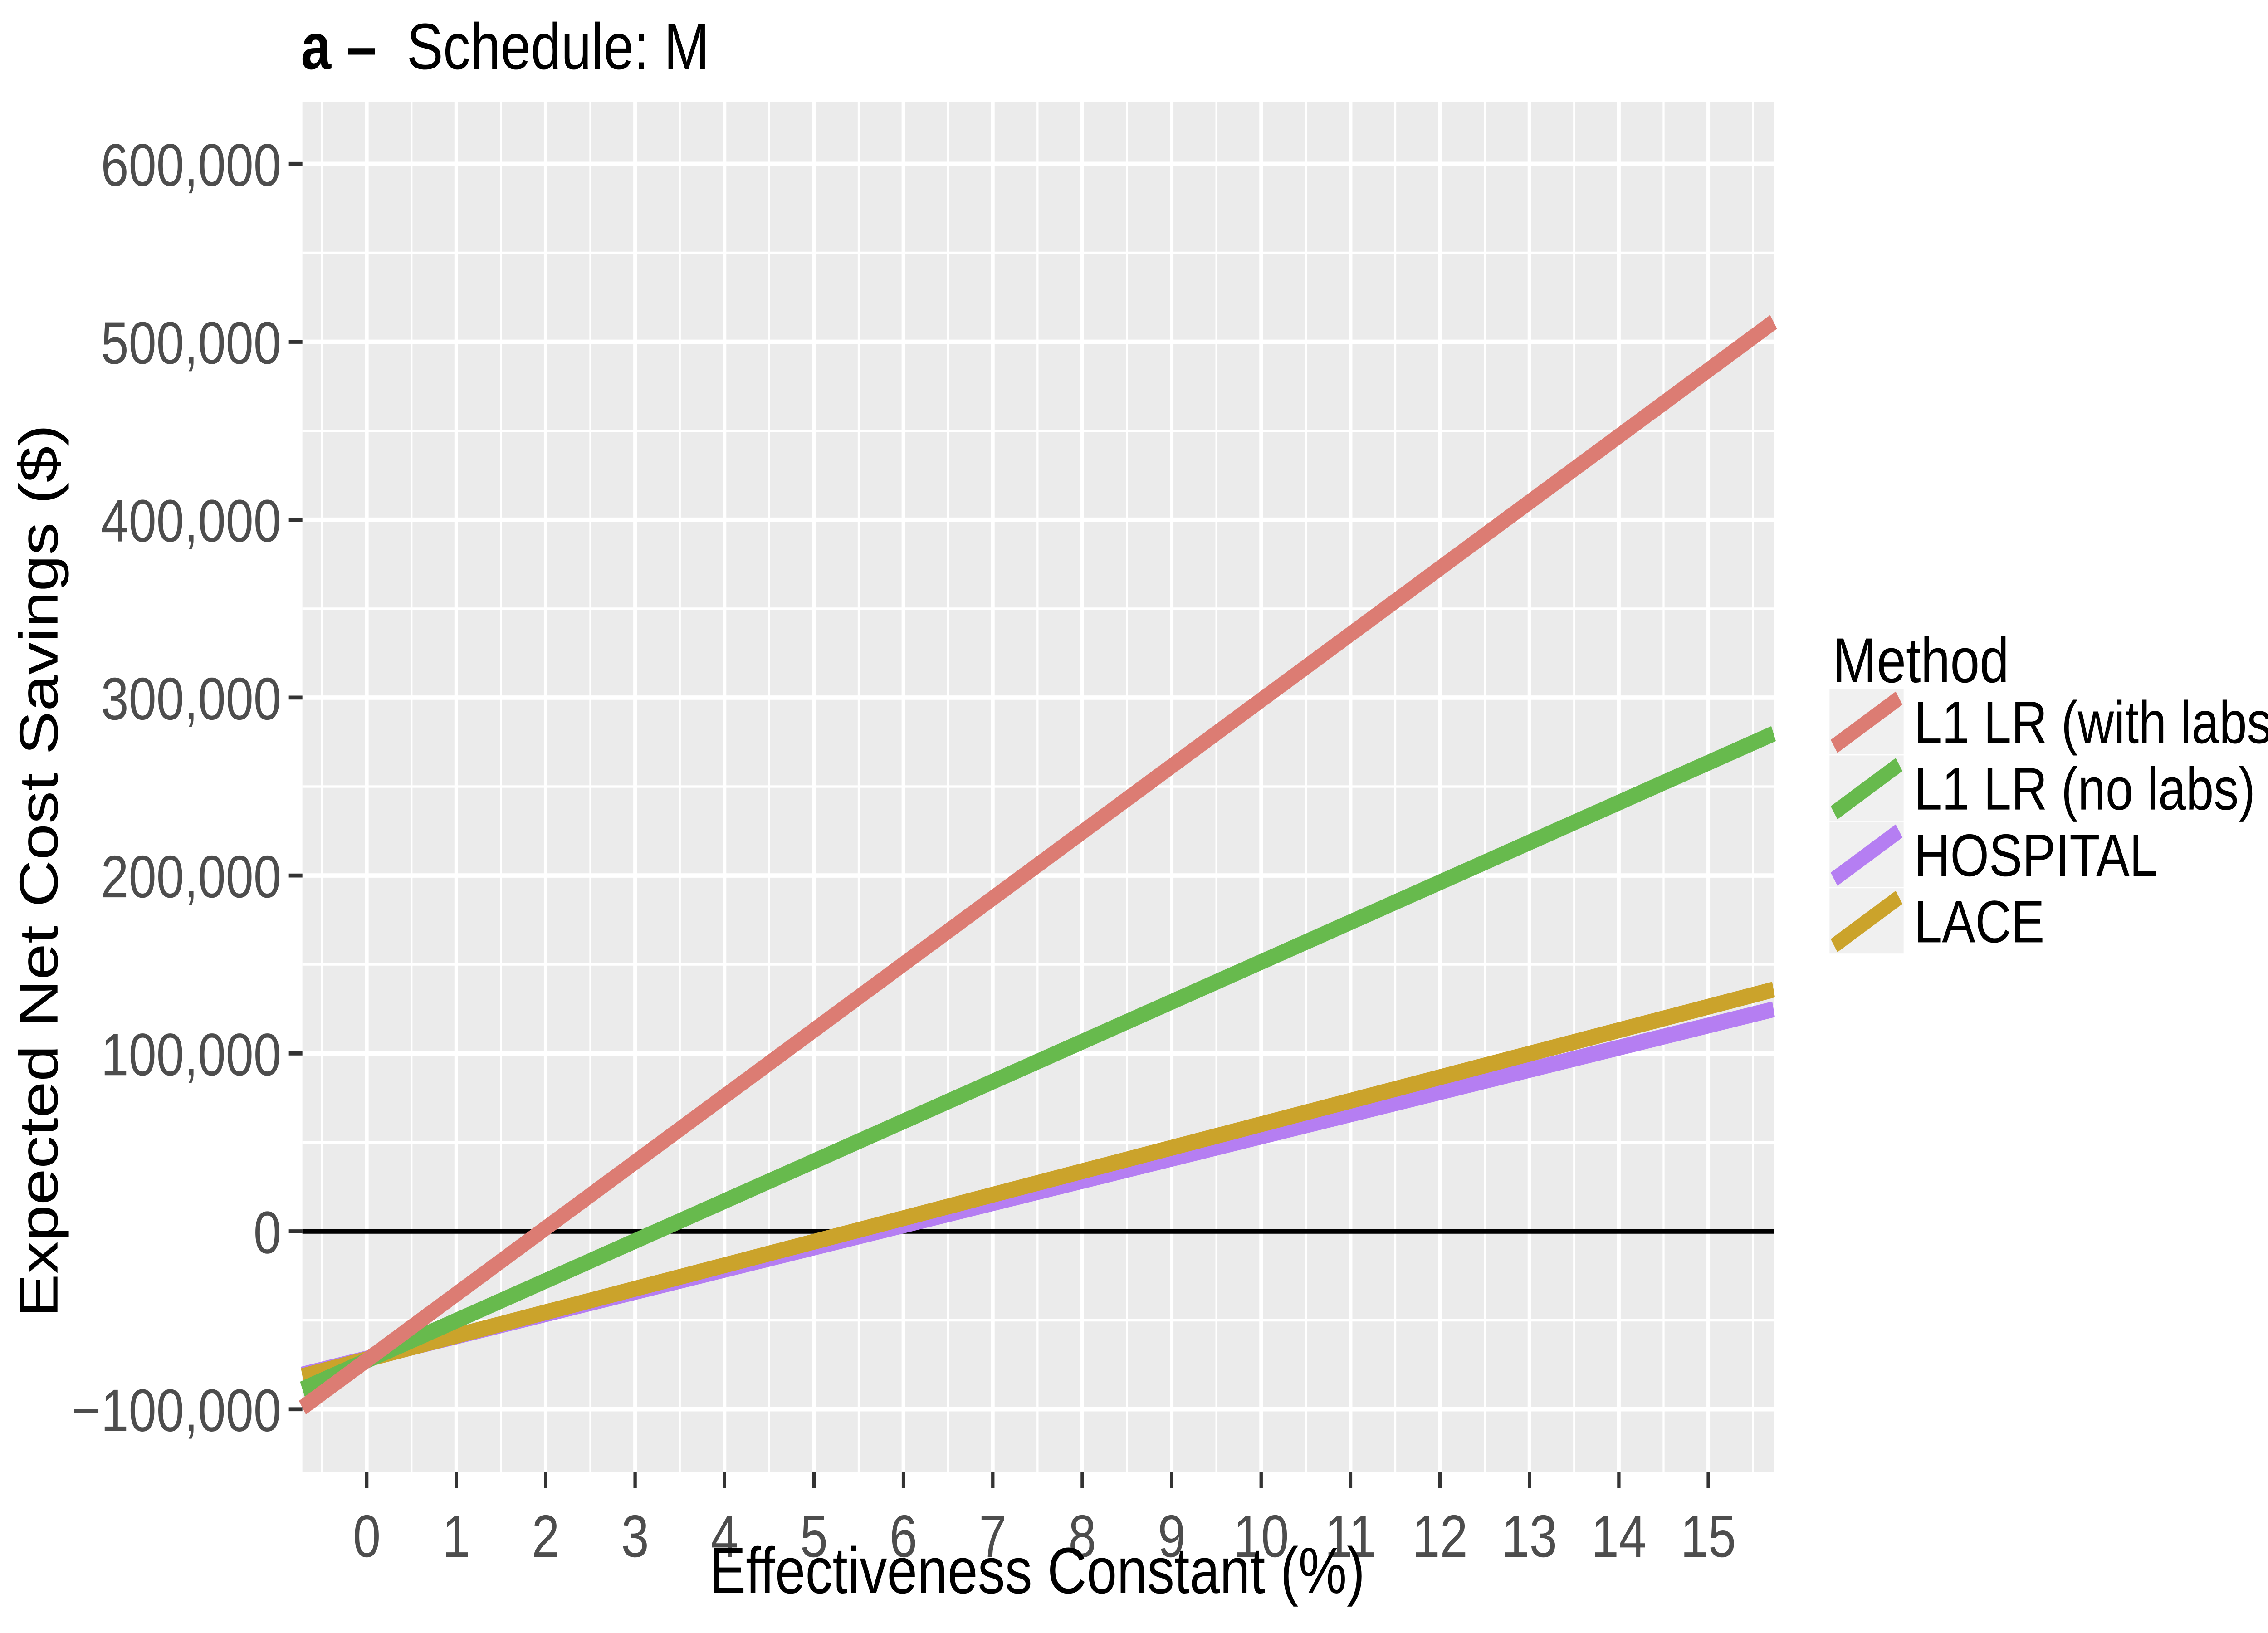  What do you see at coordinates (456, 1535) in the screenshot?
I see `x-tick-label: 1` at bounding box center [456, 1535].